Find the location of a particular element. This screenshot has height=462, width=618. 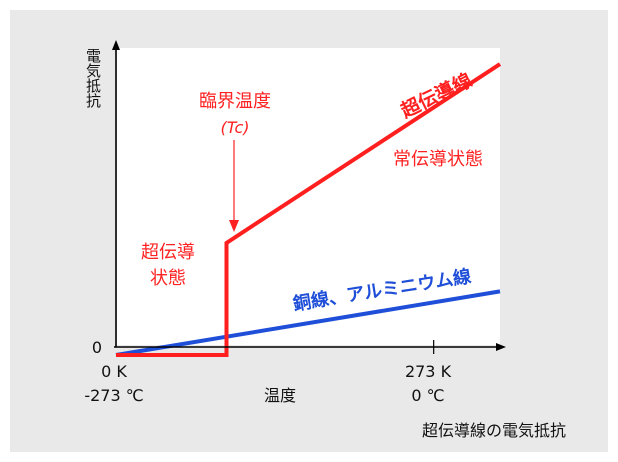

x-tick-label-minus273c: -273 ℃ is located at coordinates (113, 395).